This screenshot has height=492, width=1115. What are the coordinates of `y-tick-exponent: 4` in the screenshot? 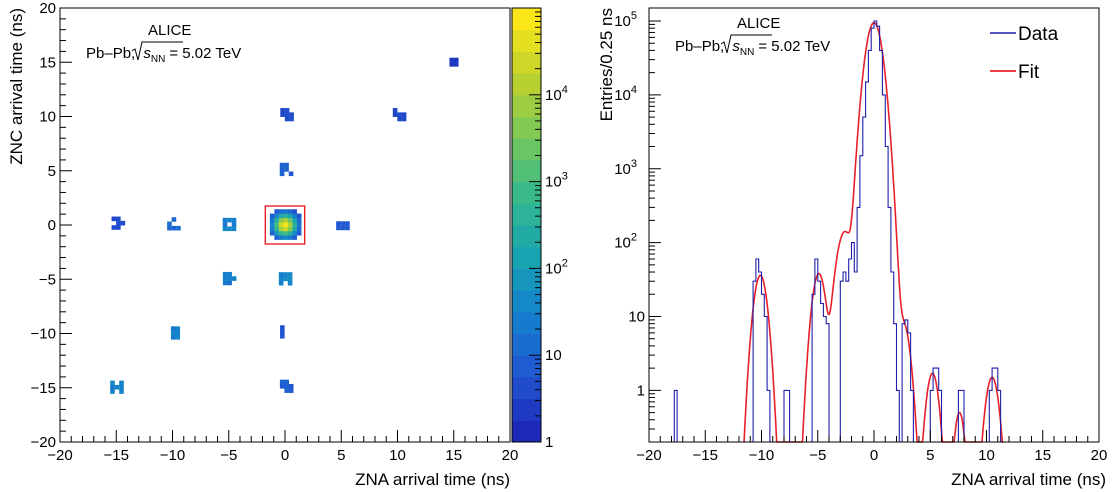 It's located at (634, 90).